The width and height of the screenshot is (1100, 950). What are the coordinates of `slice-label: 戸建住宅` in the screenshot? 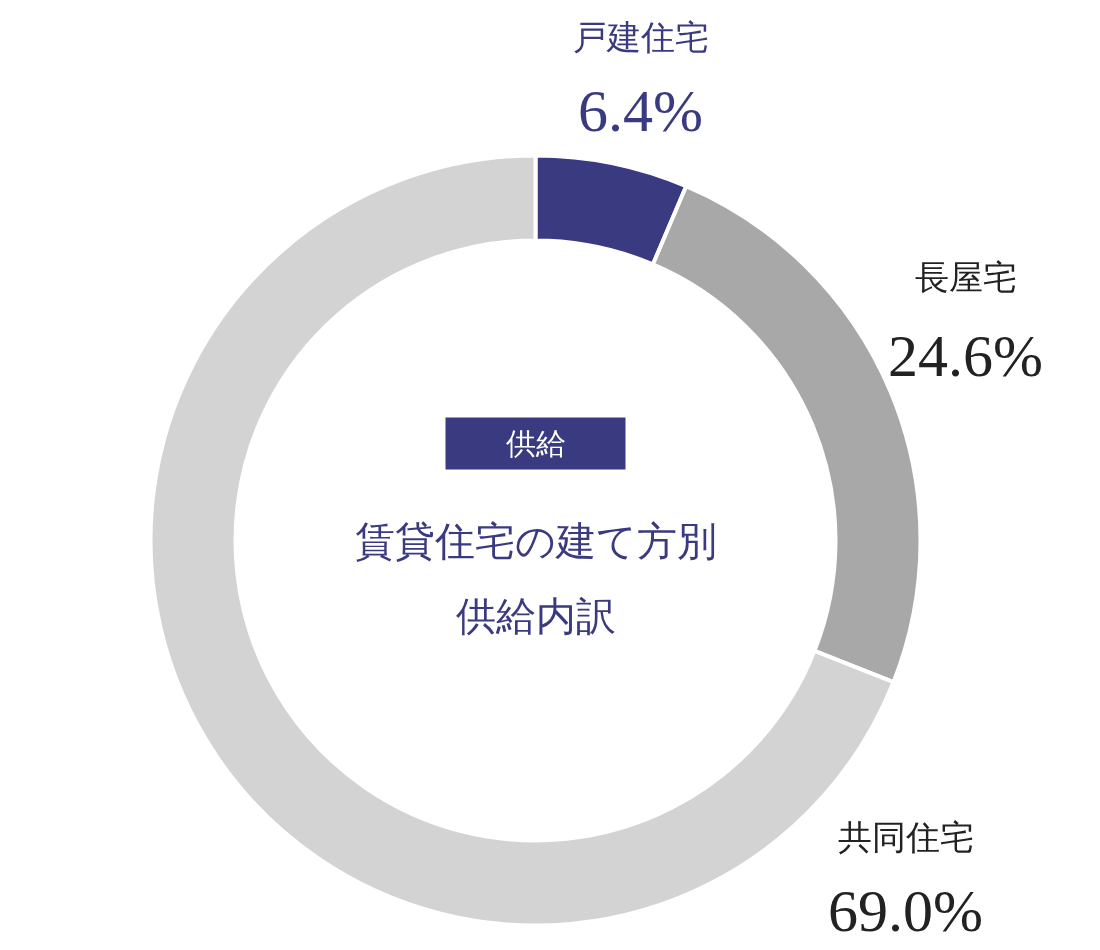 It's located at (640, 37).